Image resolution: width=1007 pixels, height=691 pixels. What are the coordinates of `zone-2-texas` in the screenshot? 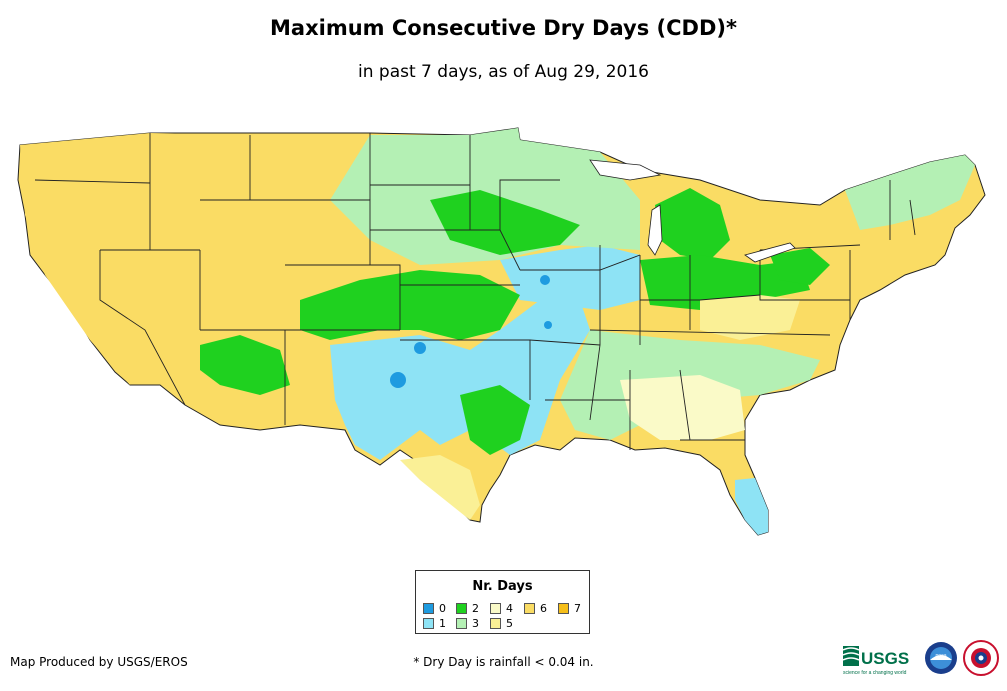 It's located at (495, 420).